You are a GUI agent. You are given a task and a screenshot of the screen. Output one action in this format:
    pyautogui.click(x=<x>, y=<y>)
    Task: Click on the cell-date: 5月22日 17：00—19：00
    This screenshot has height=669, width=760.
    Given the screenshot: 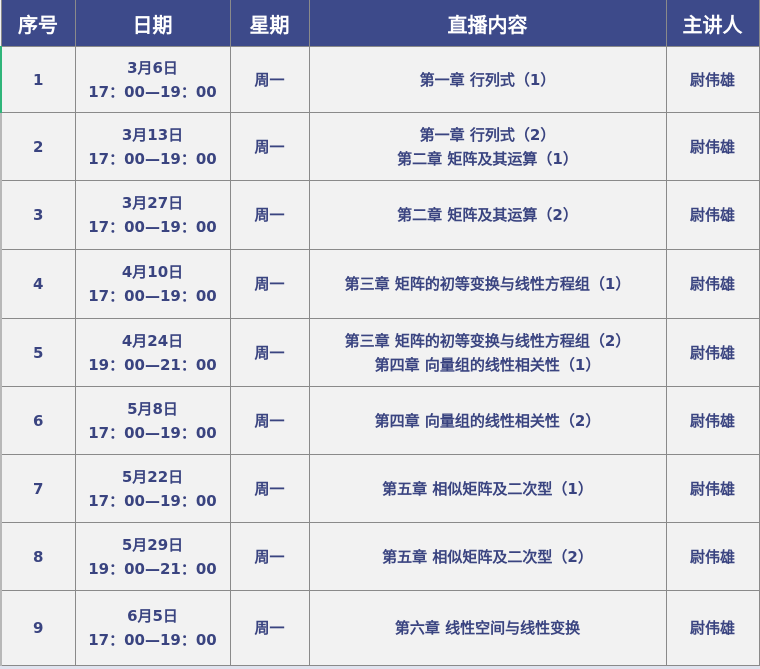 What is the action you would take?
    pyautogui.click(x=152, y=488)
    